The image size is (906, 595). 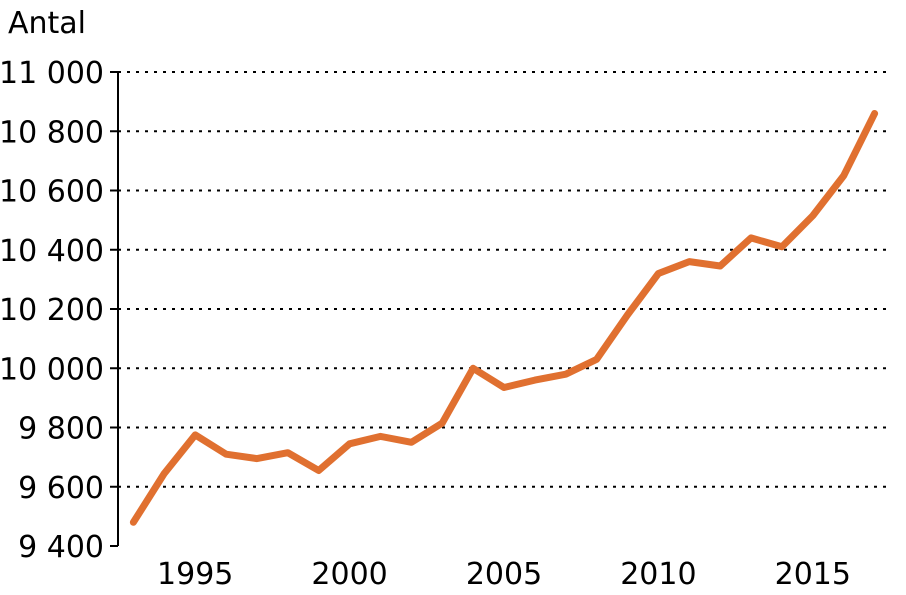 What do you see at coordinates (658, 574) in the screenshot?
I see `x-tick-label: 2010` at bounding box center [658, 574].